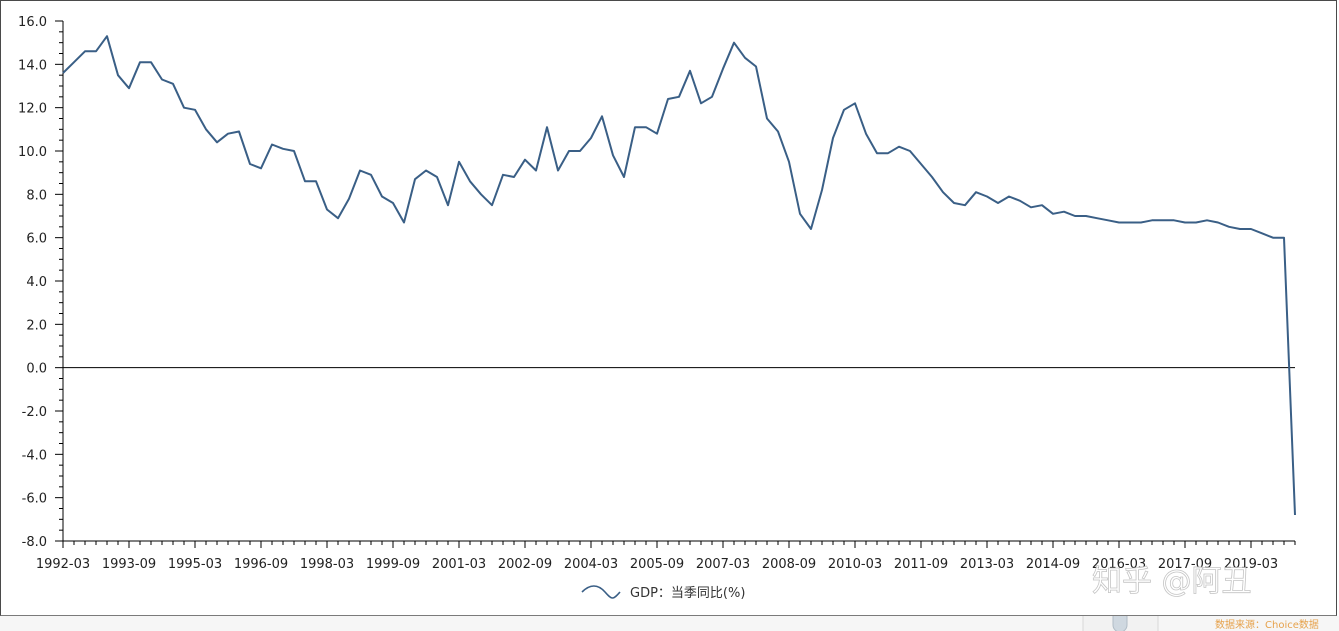 This screenshot has height=631, width=1339. Describe the element at coordinates (987, 564) in the screenshot. I see `x-tick-label: 2013-03` at that location.